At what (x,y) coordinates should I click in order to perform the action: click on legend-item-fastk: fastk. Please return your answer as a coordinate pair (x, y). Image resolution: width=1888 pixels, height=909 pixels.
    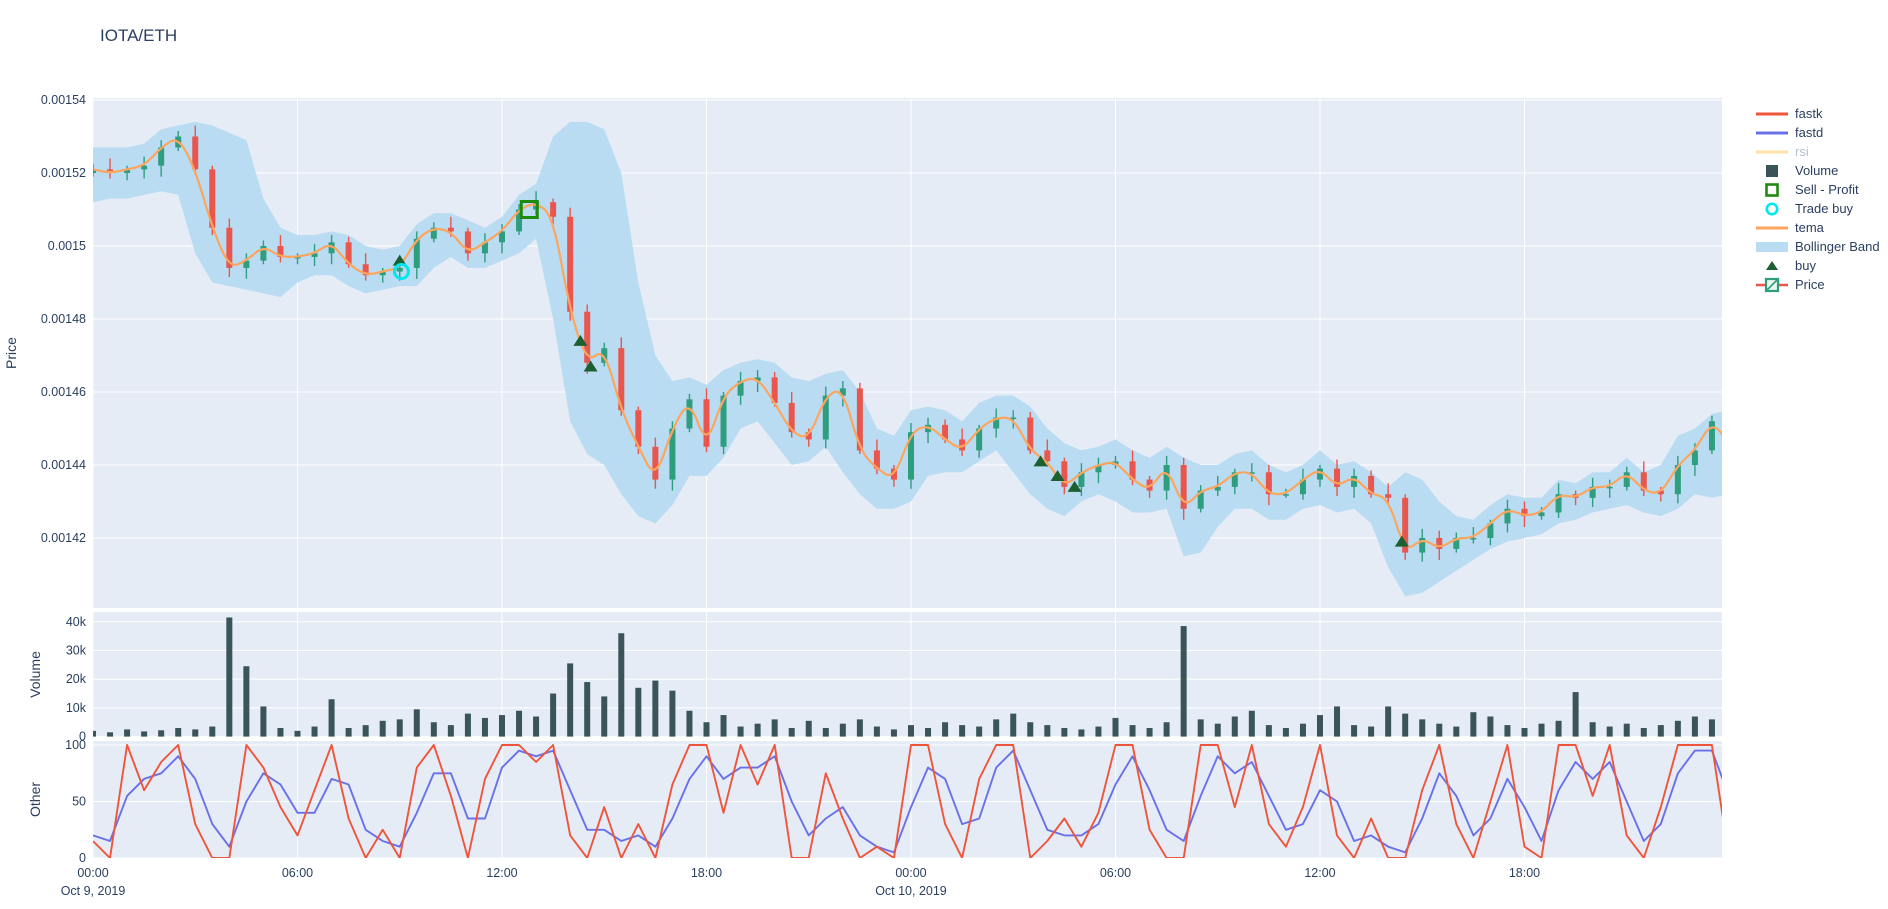
    Looking at the image, I should click on (1816, 113).